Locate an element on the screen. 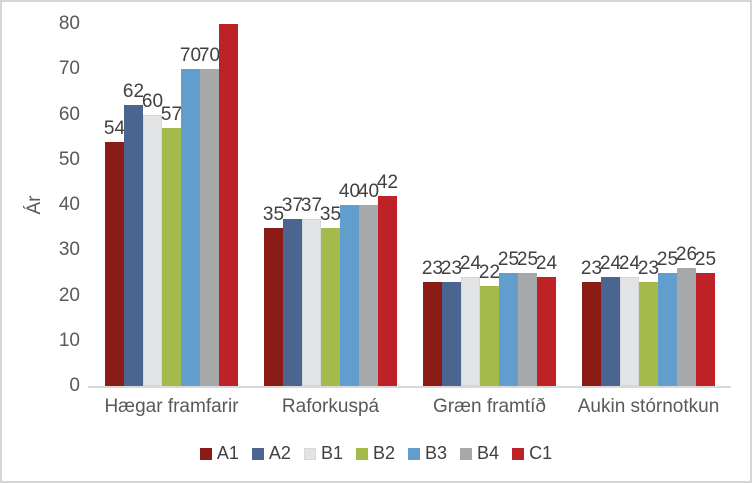 The height and width of the screenshot is (483, 752). category-label: Hægar framfarir is located at coordinates (171, 406).